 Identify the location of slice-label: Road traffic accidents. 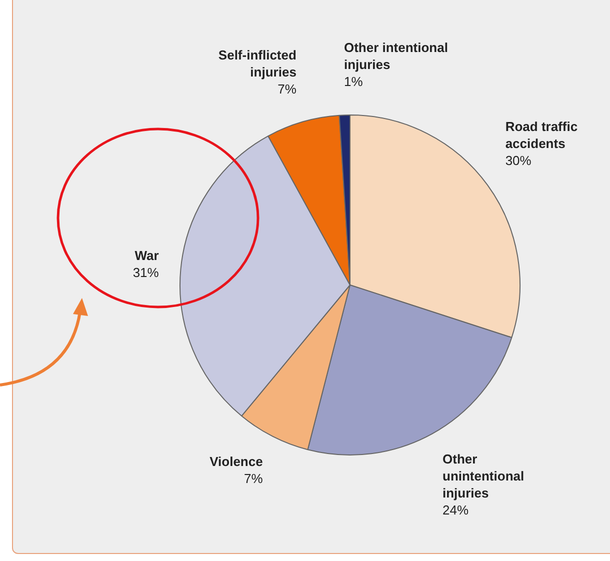
(541, 135).